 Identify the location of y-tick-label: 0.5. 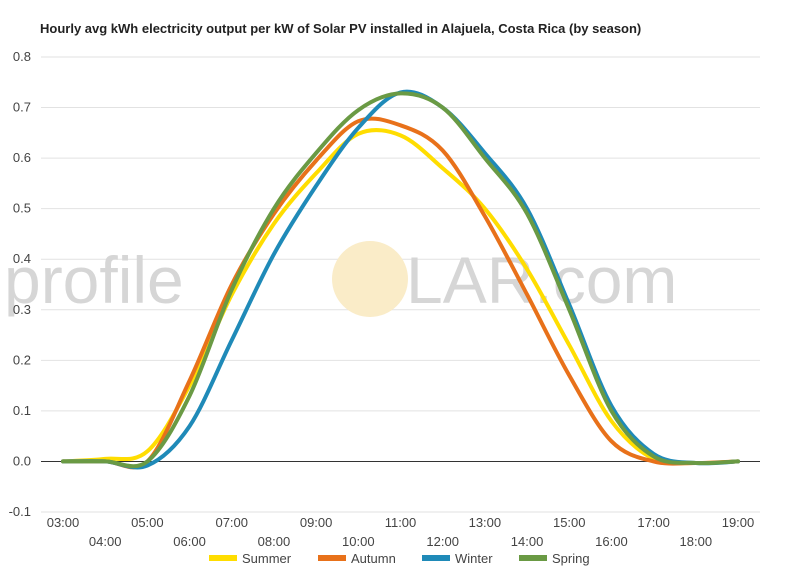
(22, 208).